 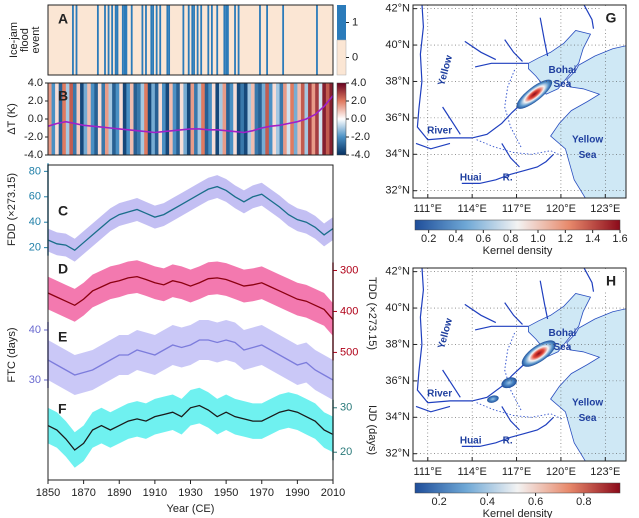 What do you see at coordinates (63, 96) in the screenshot?
I see `panel-letter: B` at bounding box center [63, 96].